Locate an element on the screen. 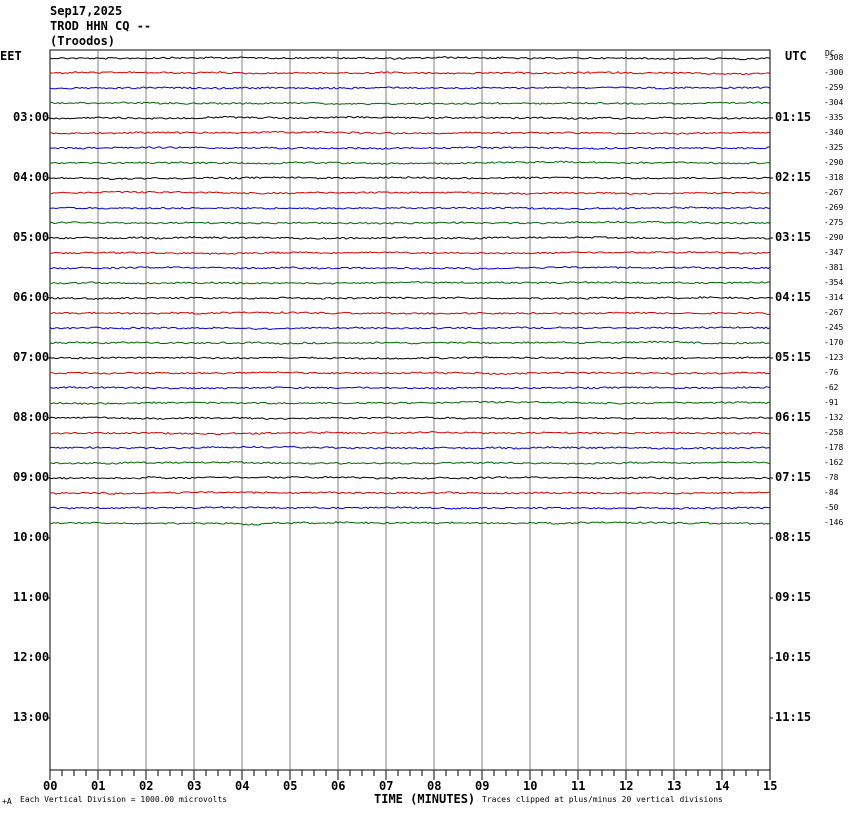 The height and width of the screenshot is (814, 850). left-hour-label: 03:00 is located at coordinates (31, 117).